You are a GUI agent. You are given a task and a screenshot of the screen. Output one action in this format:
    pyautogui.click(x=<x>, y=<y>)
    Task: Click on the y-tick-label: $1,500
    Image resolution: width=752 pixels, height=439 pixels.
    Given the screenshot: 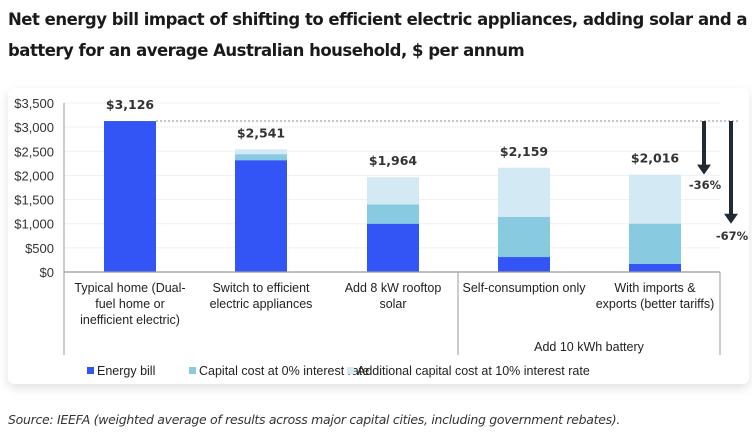 What is the action you would take?
    pyautogui.click(x=34, y=200)
    